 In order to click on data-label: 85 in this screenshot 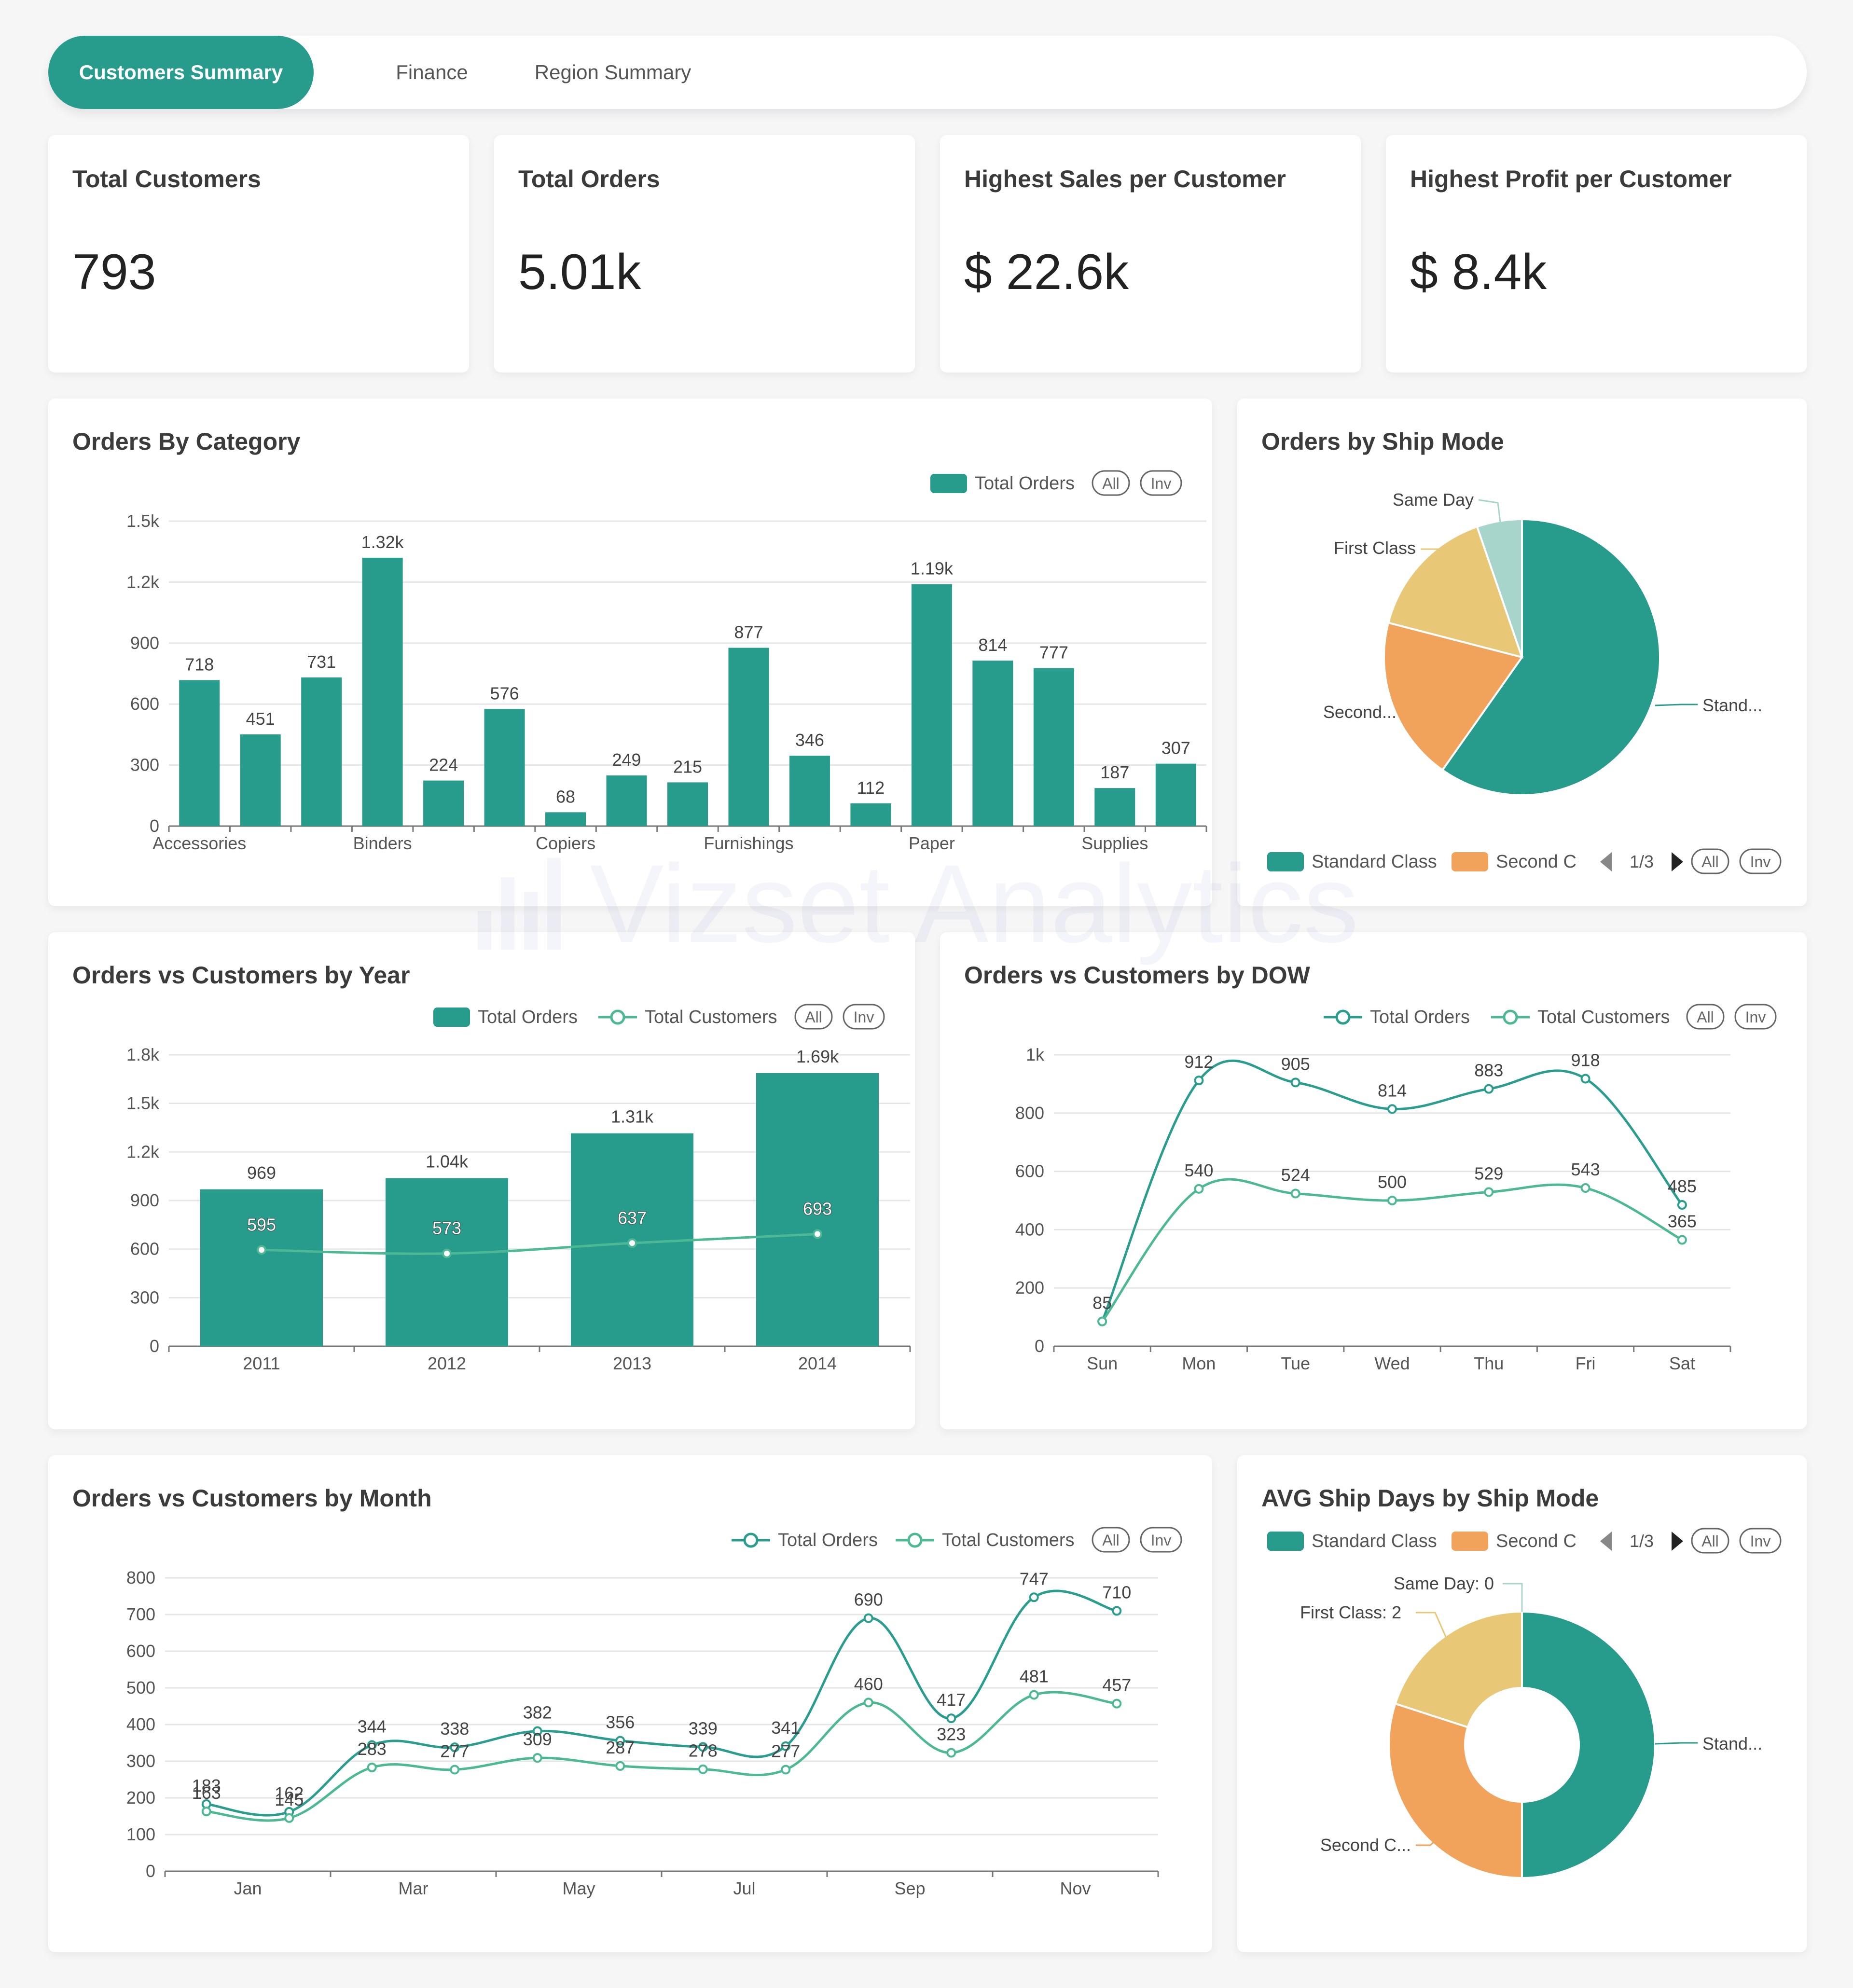, I will do `click(1102, 1303)`.